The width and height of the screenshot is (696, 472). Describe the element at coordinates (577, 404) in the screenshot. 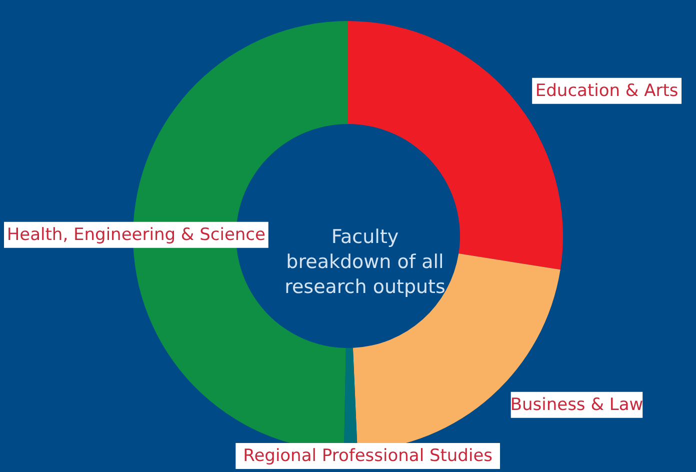

I see `slice-label: Business & Law` at that location.